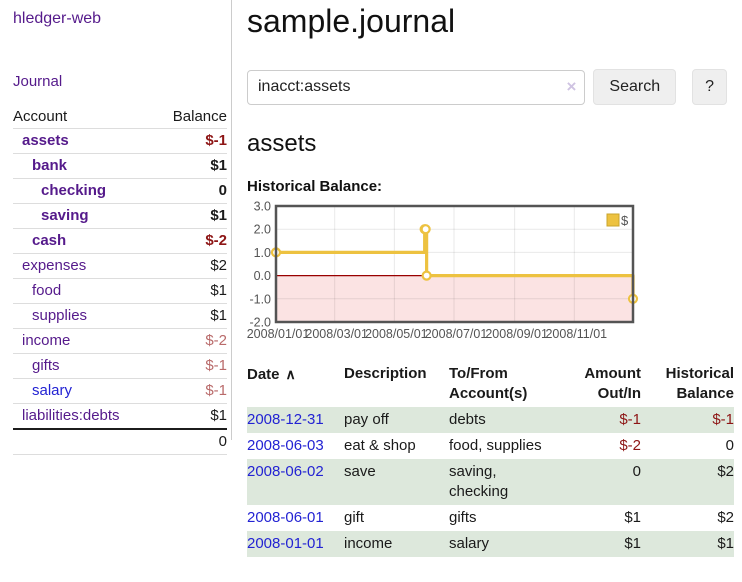 The height and width of the screenshot is (582, 742). I want to click on search-input, so click(416, 87).